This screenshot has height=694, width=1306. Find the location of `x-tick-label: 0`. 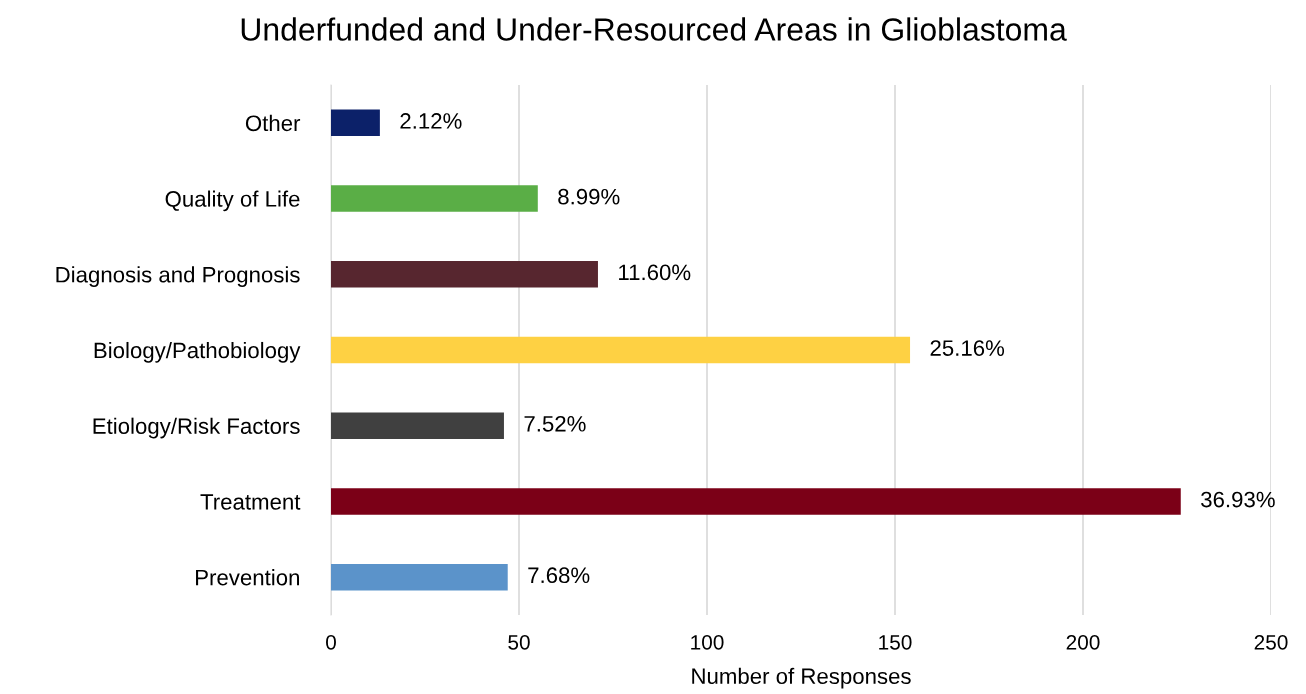

x-tick-label: 0 is located at coordinates (331, 642).